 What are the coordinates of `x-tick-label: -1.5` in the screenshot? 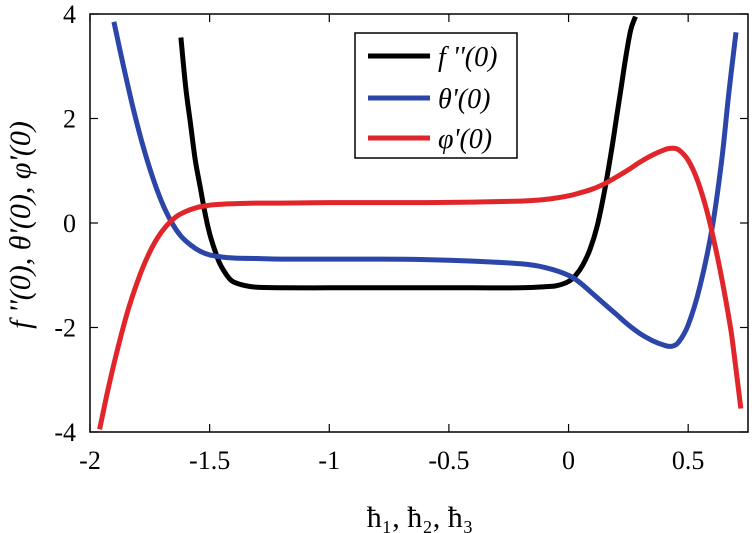 It's located at (209, 460).